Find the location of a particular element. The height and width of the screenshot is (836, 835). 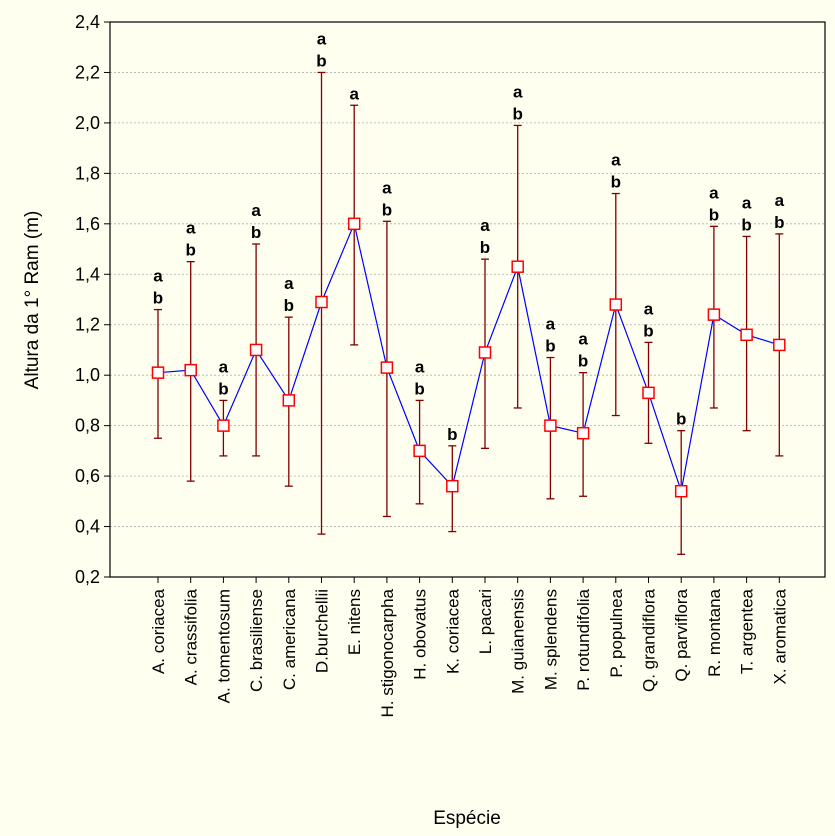

x-tick-label: X. aromatica is located at coordinates (779, 636).